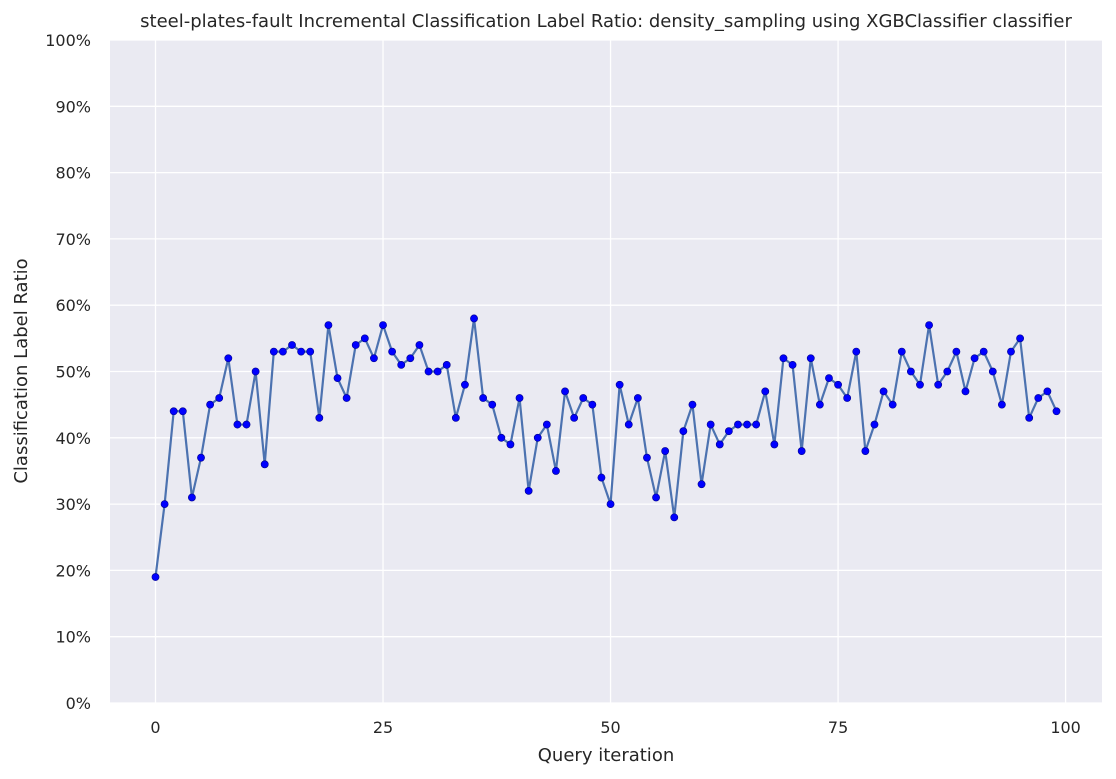 This screenshot has height=779, width=1116. What do you see at coordinates (73, 438) in the screenshot?
I see `y-tick-label: 40%` at bounding box center [73, 438].